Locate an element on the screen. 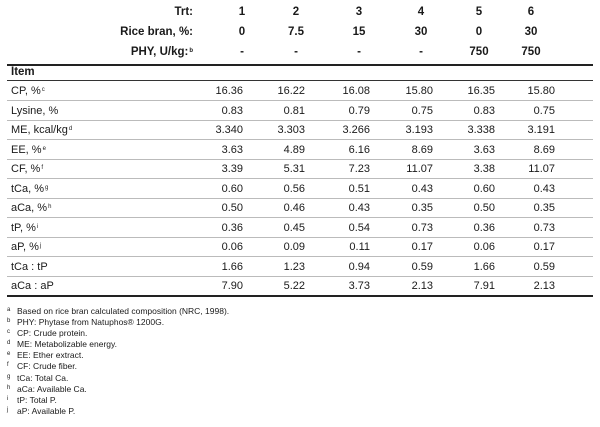 The image size is (600, 427). row-label: CF, %f is located at coordinates (98, 169).